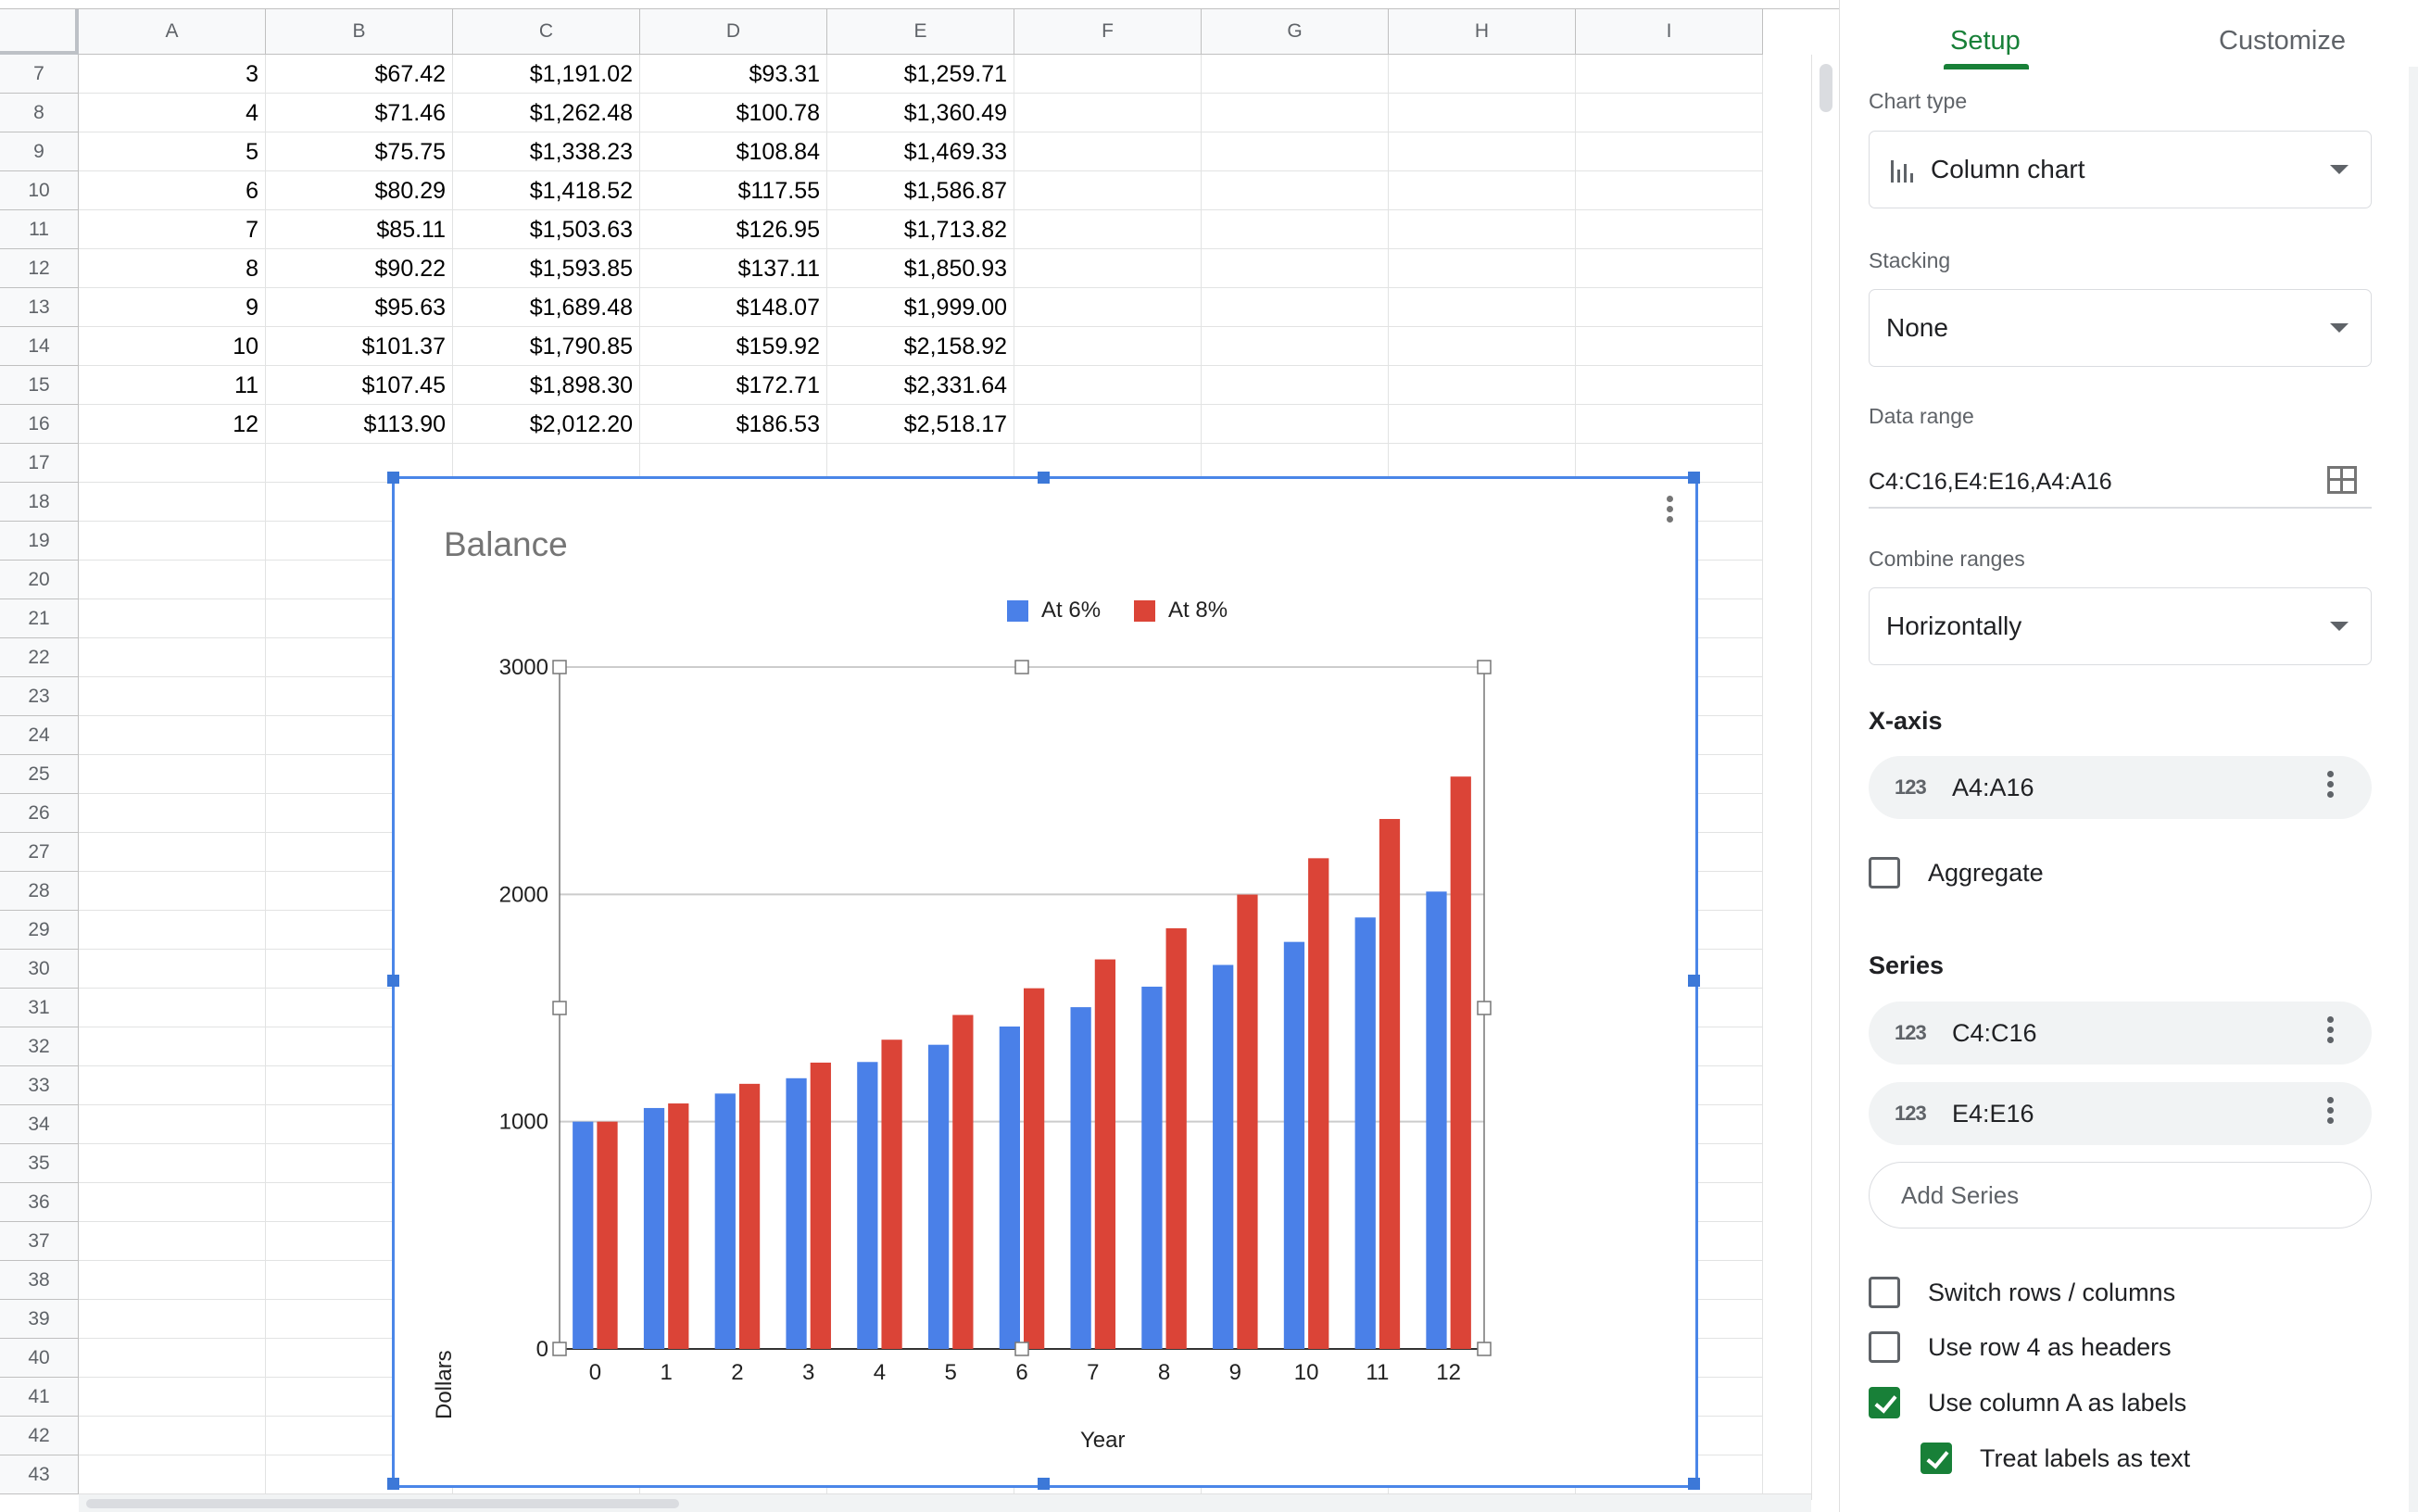  I want to click on row-header: 13, so click(40, 307).